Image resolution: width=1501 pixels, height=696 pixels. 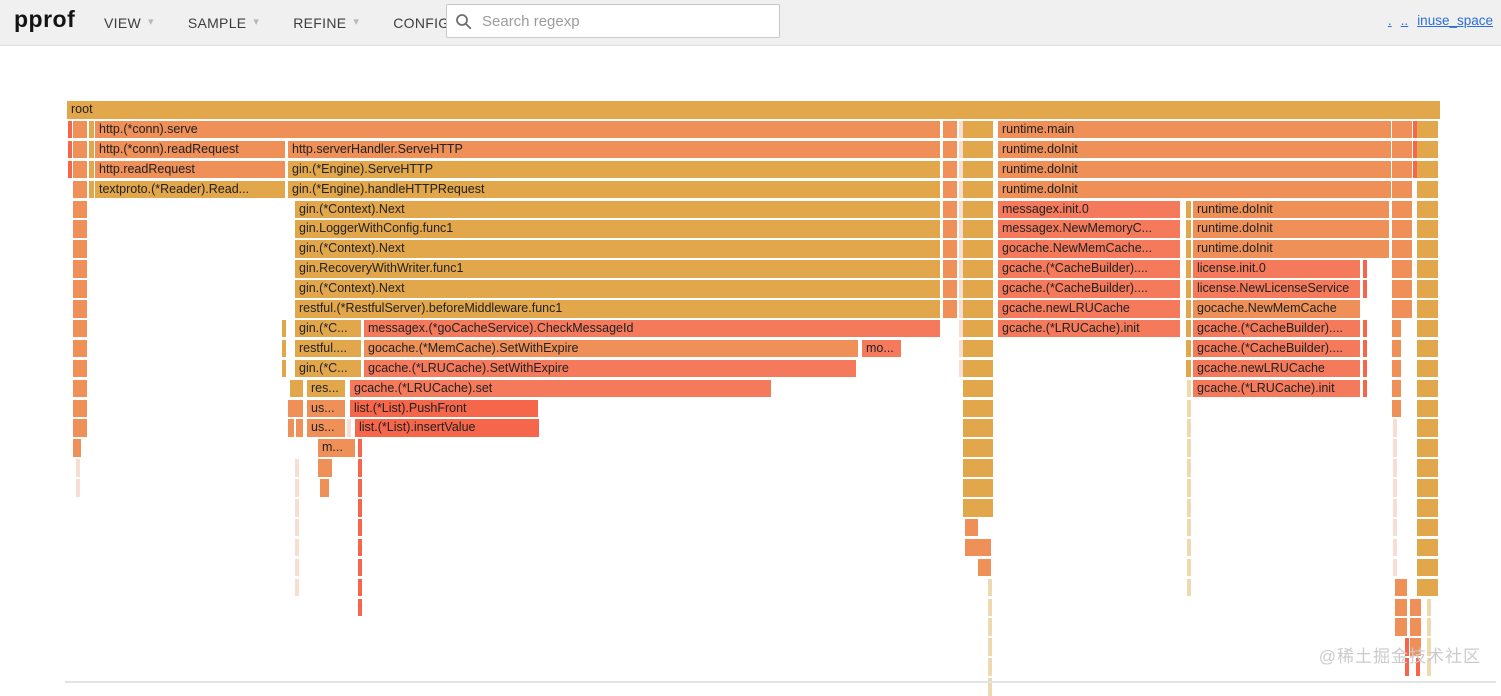 I want to click on flame-frame: gocache.NewMemCache, so click(x=1276, y=309).